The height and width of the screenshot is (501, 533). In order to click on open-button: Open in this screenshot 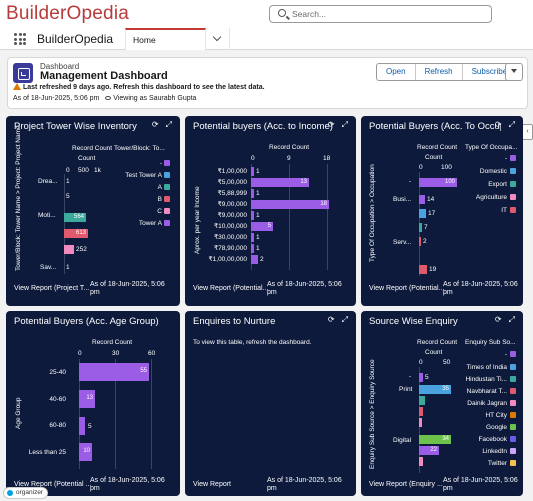, I will do `click(396, 72)`.